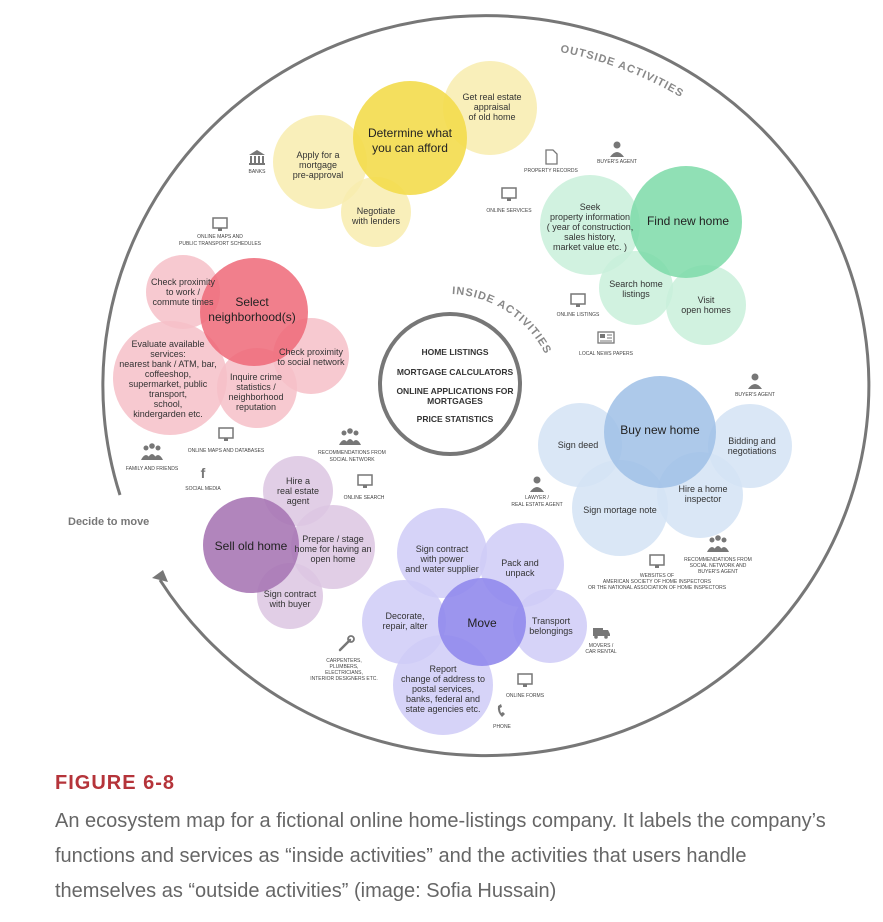  I want to click on label-online-forms: ONLINE FORMS, so click(525, 696).